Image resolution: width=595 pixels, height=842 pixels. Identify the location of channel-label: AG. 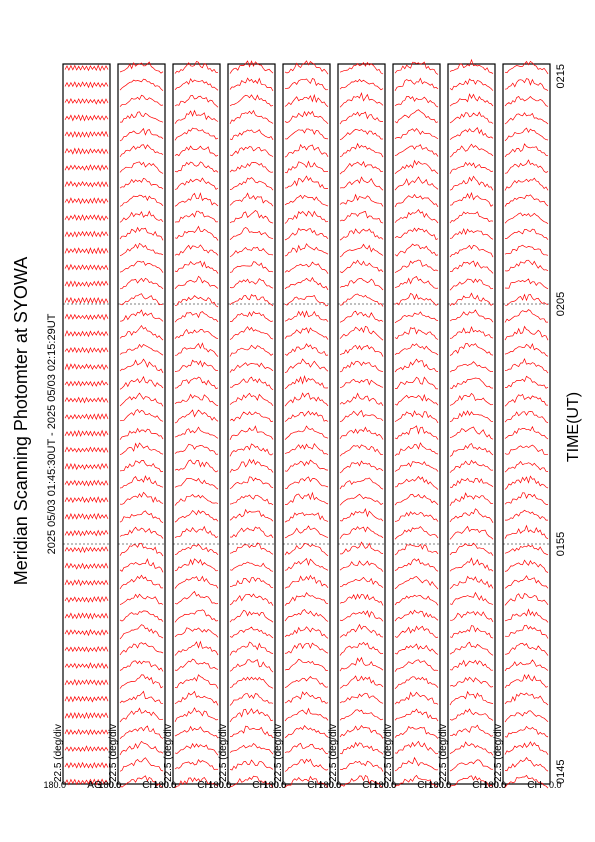
(94, 785).